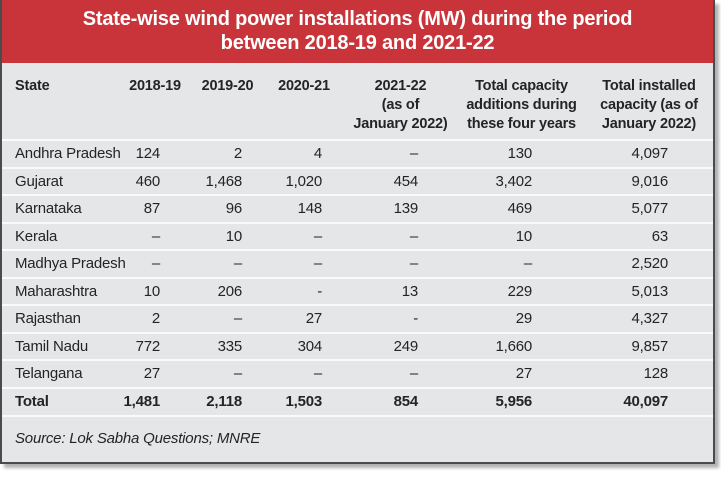 This screenshot has height=479, width=721. Describe the element at coordinates (406, 346) in the screenshot. I see `value-cell: 249` at that location.